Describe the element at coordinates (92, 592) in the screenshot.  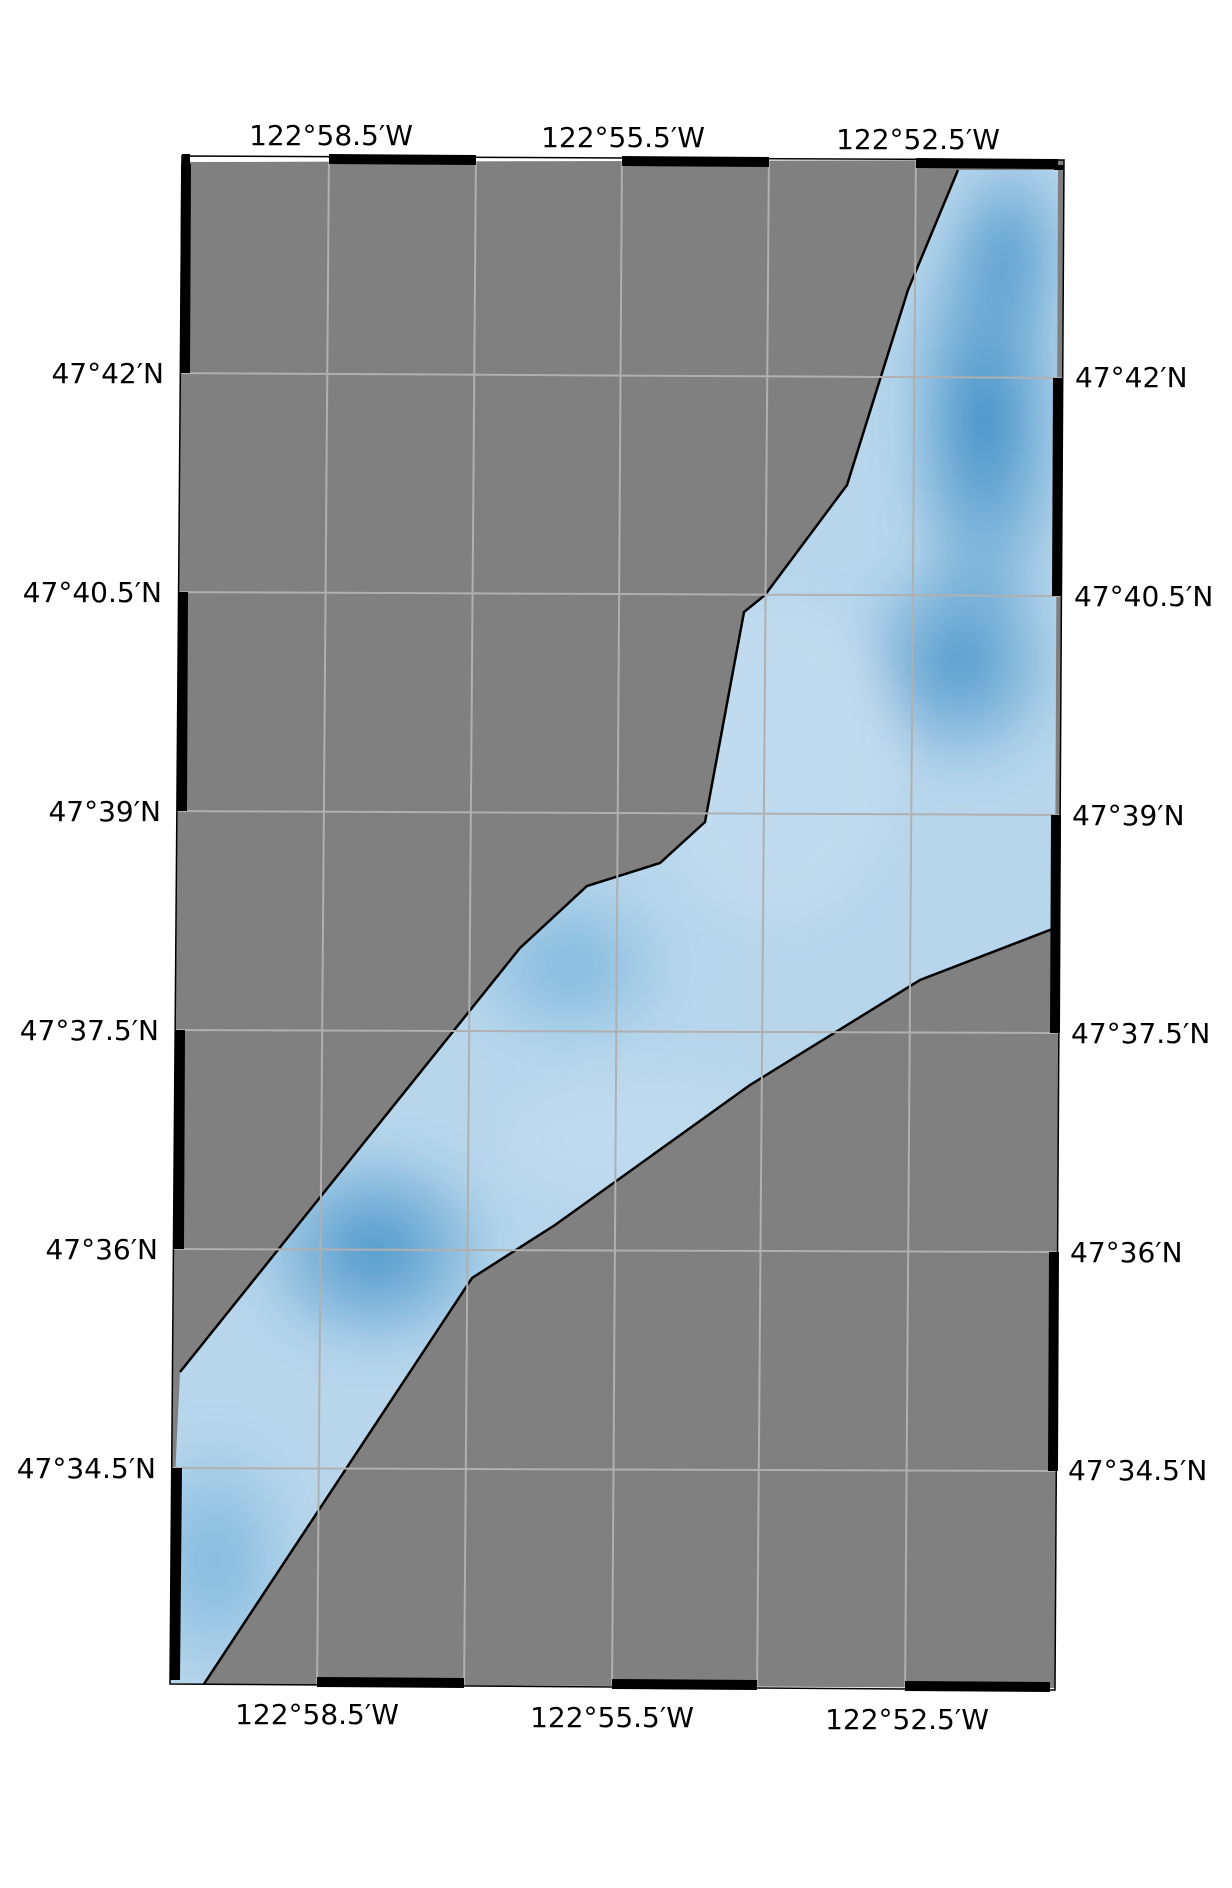
I see `lat-label-left-2: 47°40.5′N` at that location.